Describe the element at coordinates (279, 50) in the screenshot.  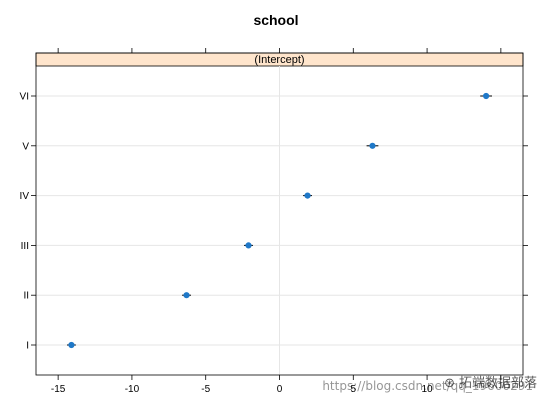
I see `x-axis-top` at that location.